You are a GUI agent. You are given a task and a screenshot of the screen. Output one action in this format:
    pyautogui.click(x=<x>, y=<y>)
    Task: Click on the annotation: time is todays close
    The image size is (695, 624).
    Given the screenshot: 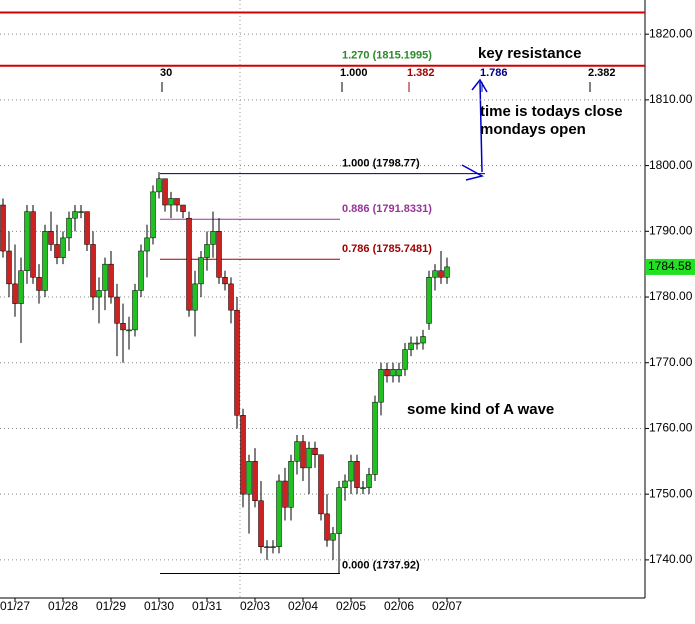 What is the action you would take?
    pyautogui.click(x=551, y=111)
    